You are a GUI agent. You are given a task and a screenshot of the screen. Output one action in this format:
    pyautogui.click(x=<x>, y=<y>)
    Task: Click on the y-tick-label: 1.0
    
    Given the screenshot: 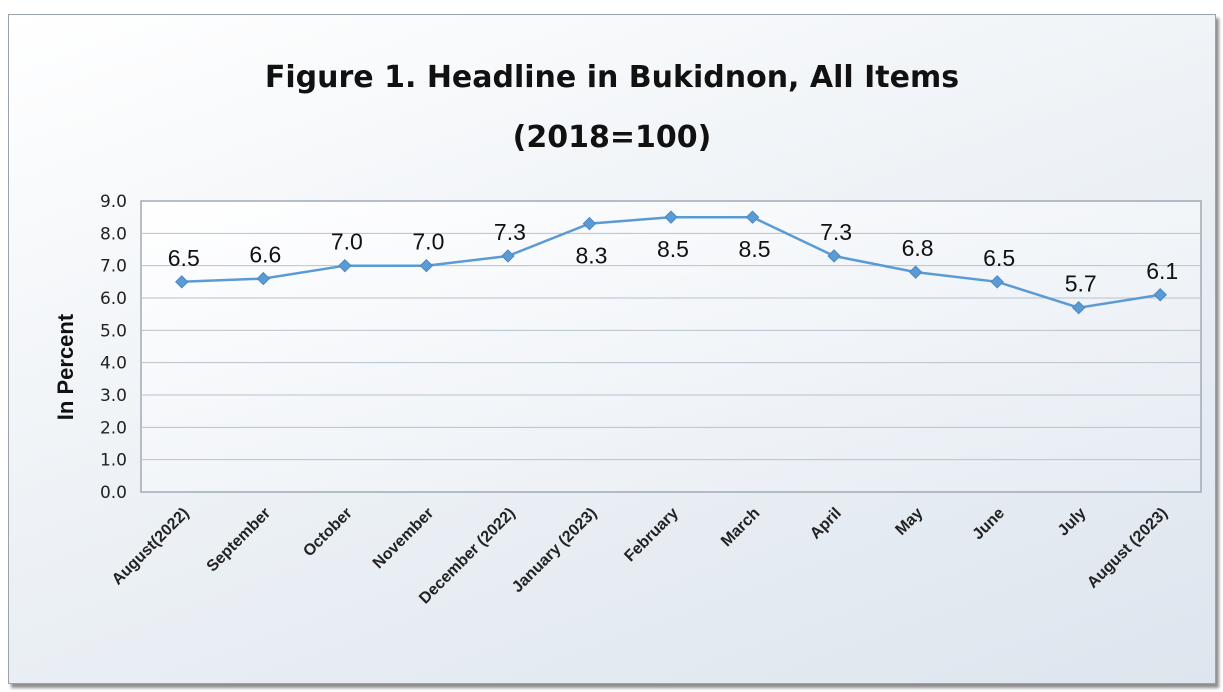 What is the action you would take?
    pyautogui.click(x=113, y=461)
    